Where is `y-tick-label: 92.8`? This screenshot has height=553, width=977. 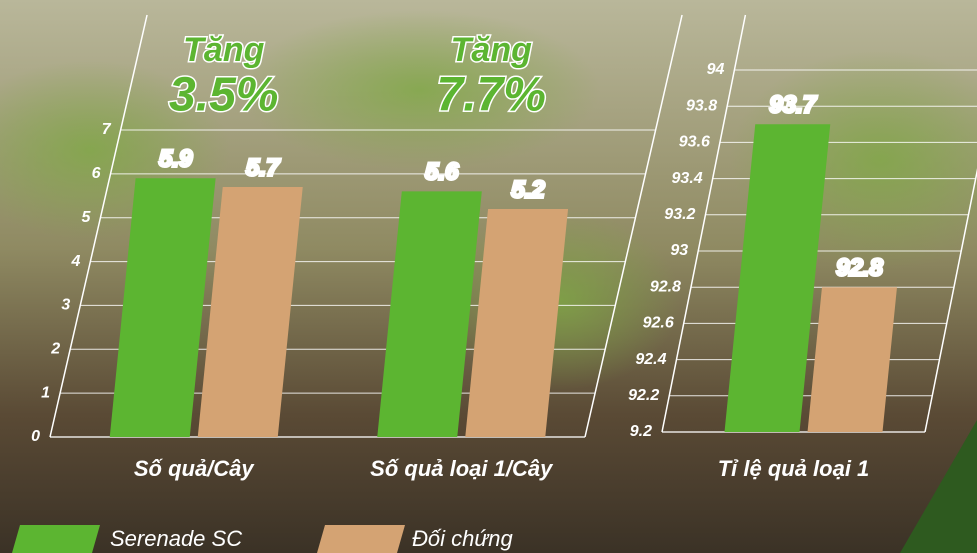 y-tick-label: 92.8 is located at coordinates (665, 286).